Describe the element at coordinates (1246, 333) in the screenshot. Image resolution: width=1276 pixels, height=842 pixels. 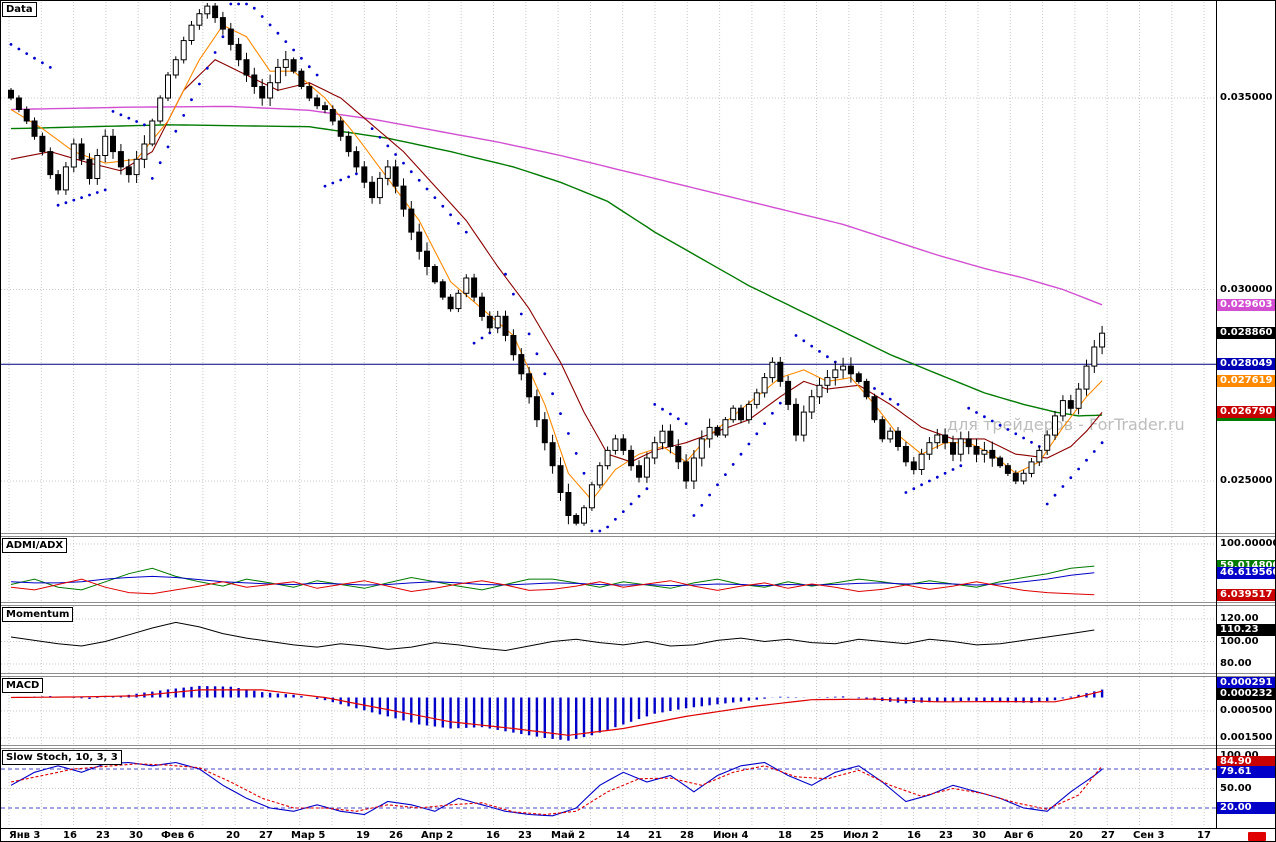
I see `close-price-badge: 0.028860` at that location.